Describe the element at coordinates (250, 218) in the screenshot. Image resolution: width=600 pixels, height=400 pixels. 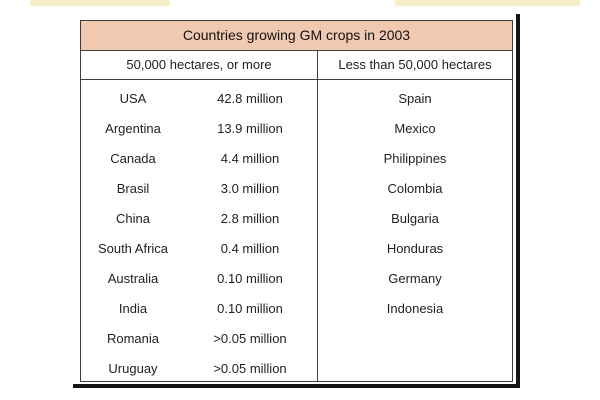
I see `hectare-amount: 2.8 million` at that location.